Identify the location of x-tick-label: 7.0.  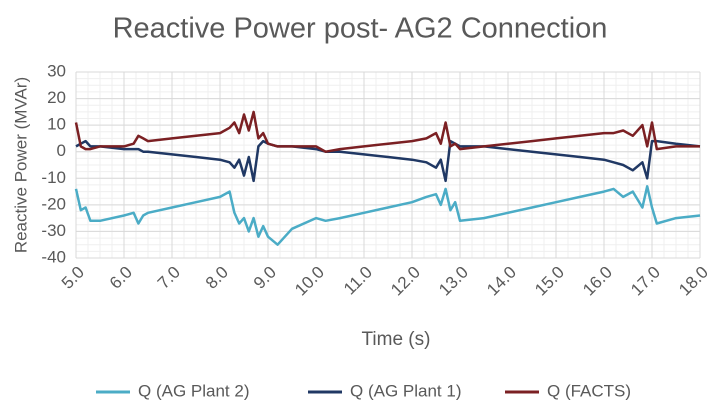
(169, 278).